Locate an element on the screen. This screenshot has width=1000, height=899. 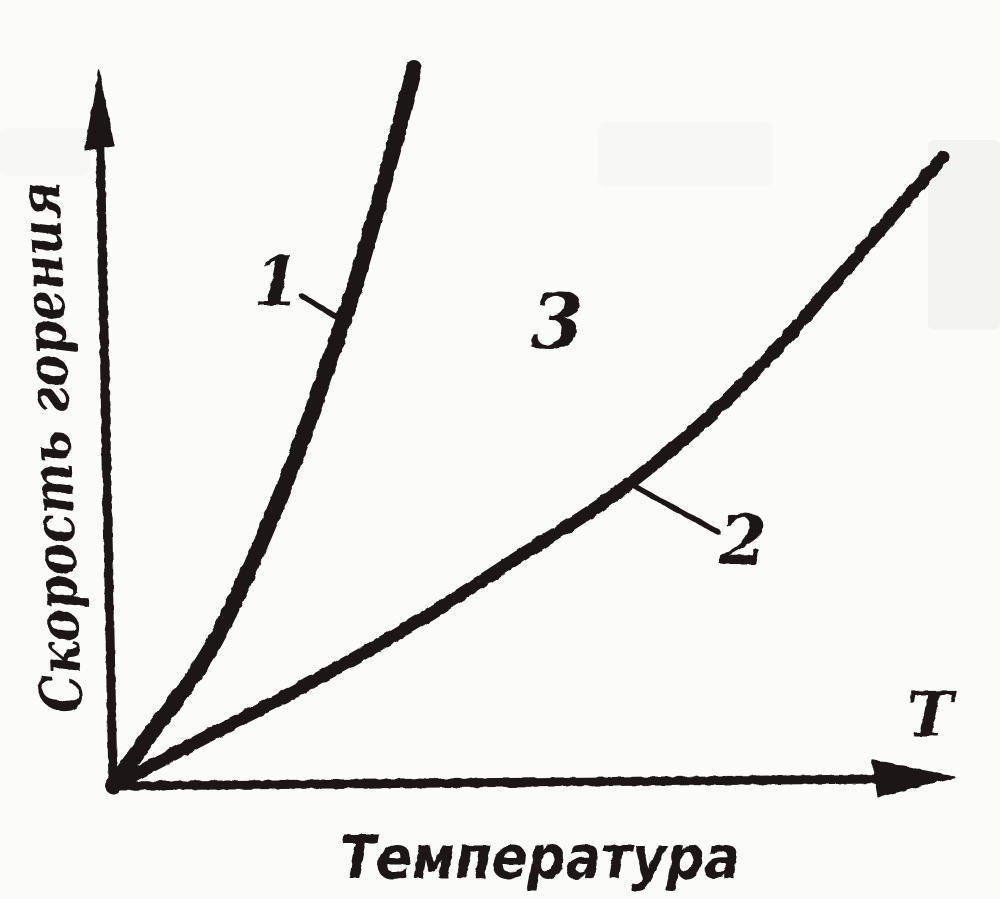
x-axis-title: Температура is located at coordinates (540, 858).